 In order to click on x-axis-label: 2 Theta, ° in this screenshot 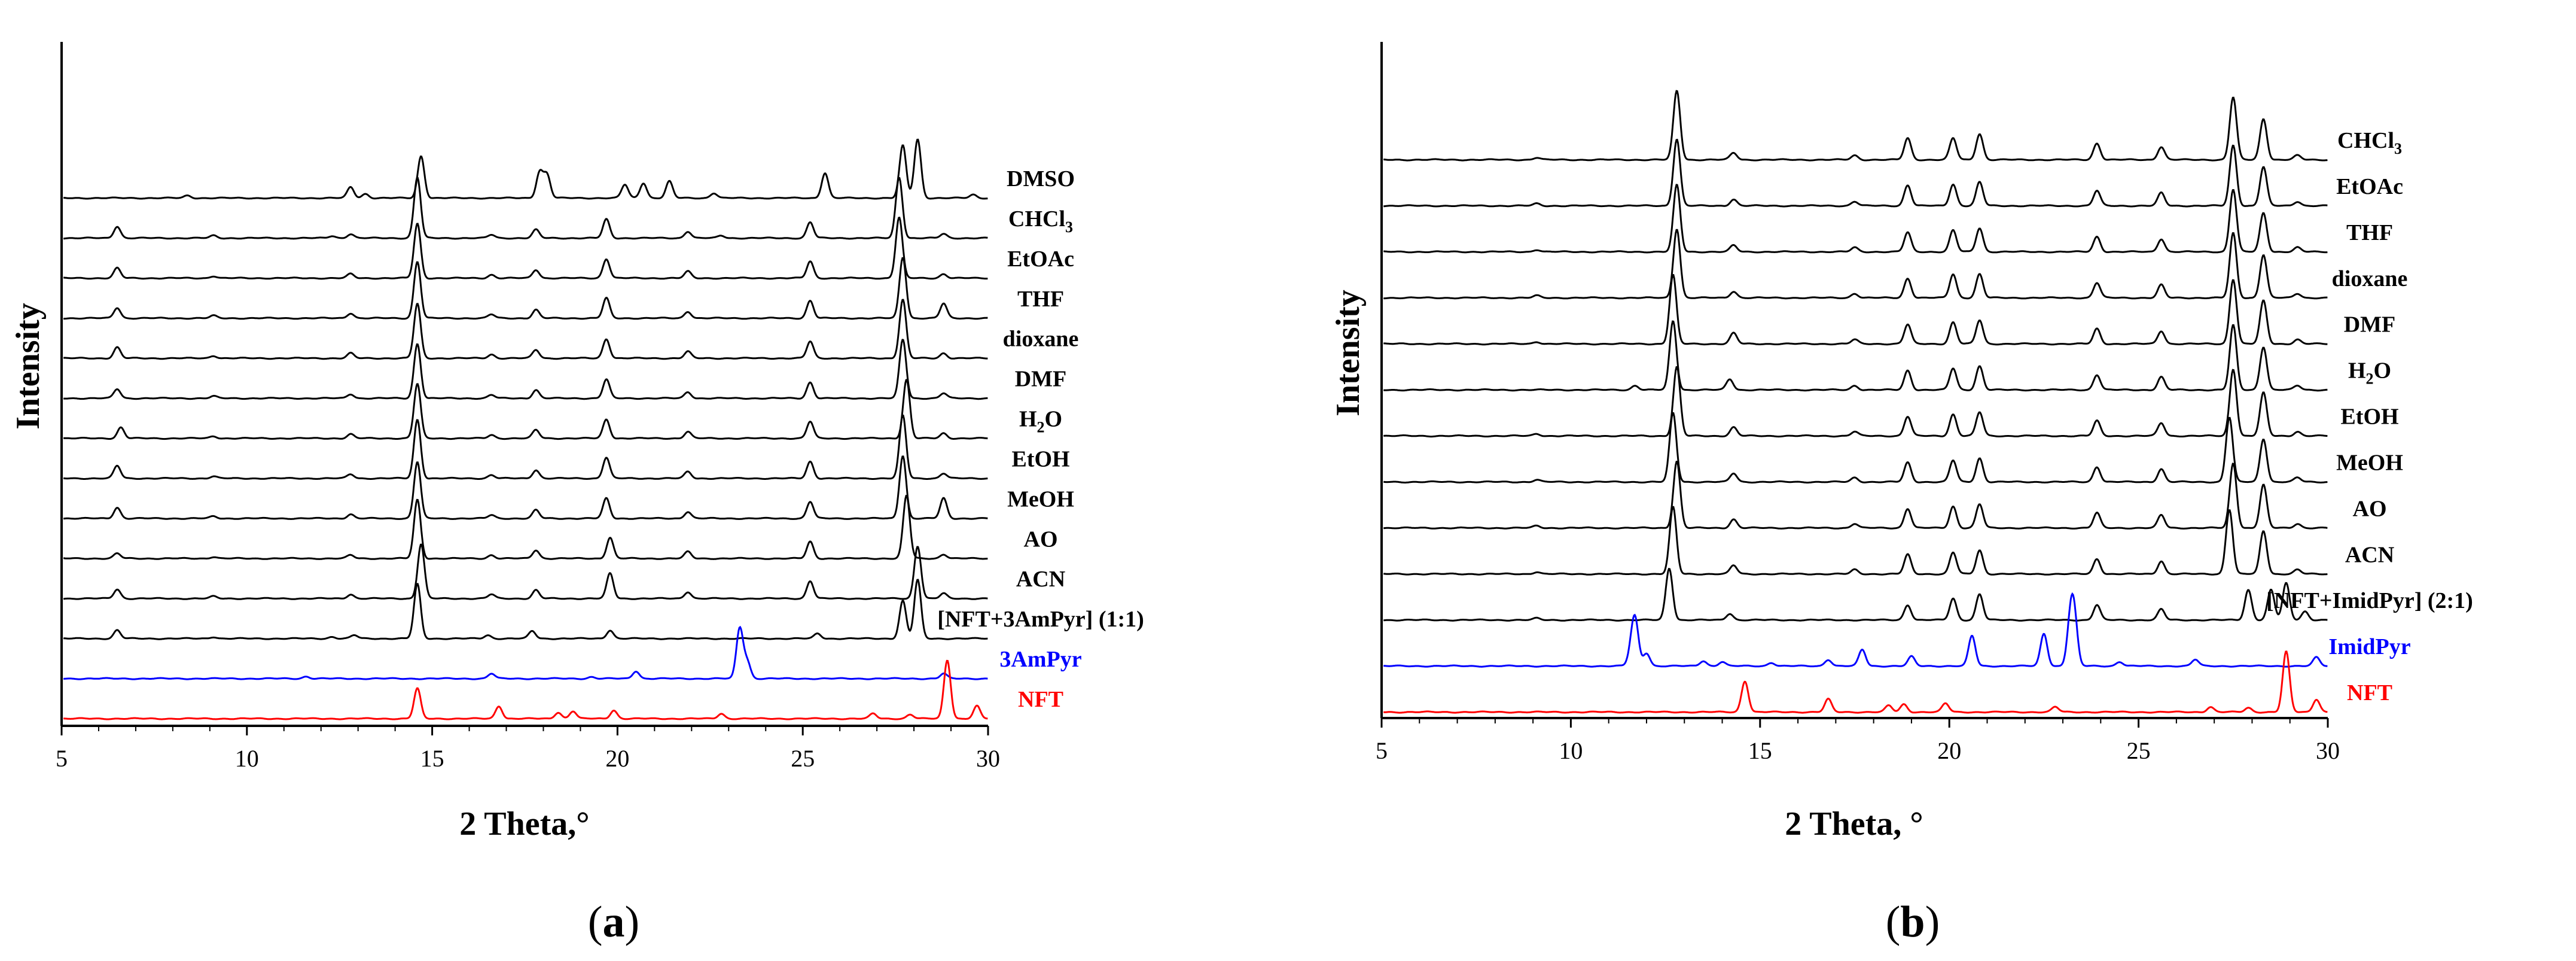, I will do `click(1854, 824)`.